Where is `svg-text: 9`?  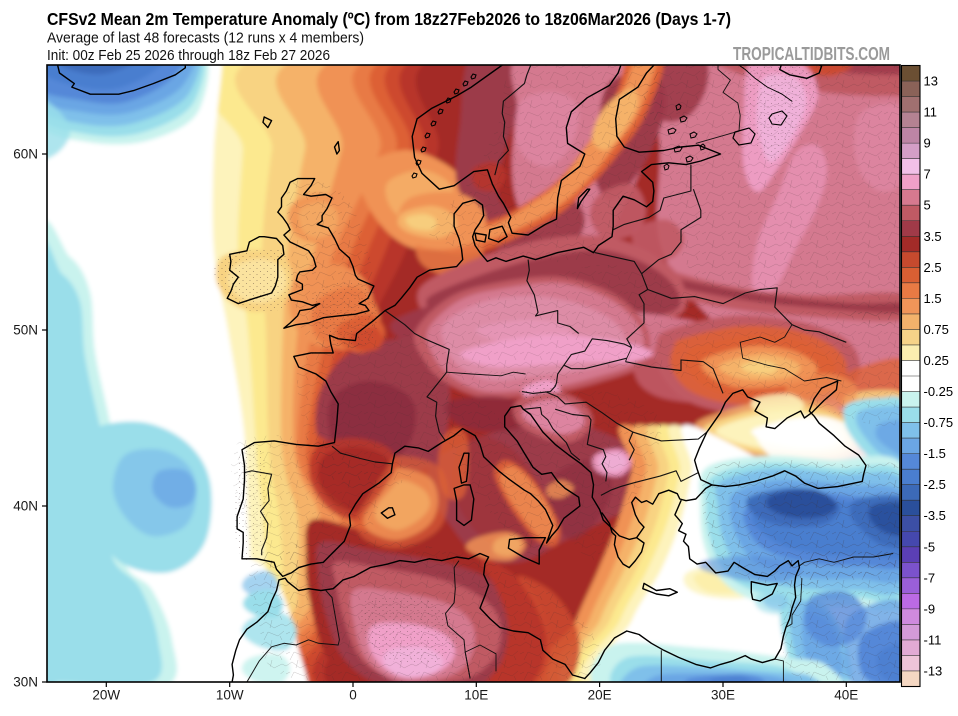 svg-text: 9 is located at coordinates (927, 143).